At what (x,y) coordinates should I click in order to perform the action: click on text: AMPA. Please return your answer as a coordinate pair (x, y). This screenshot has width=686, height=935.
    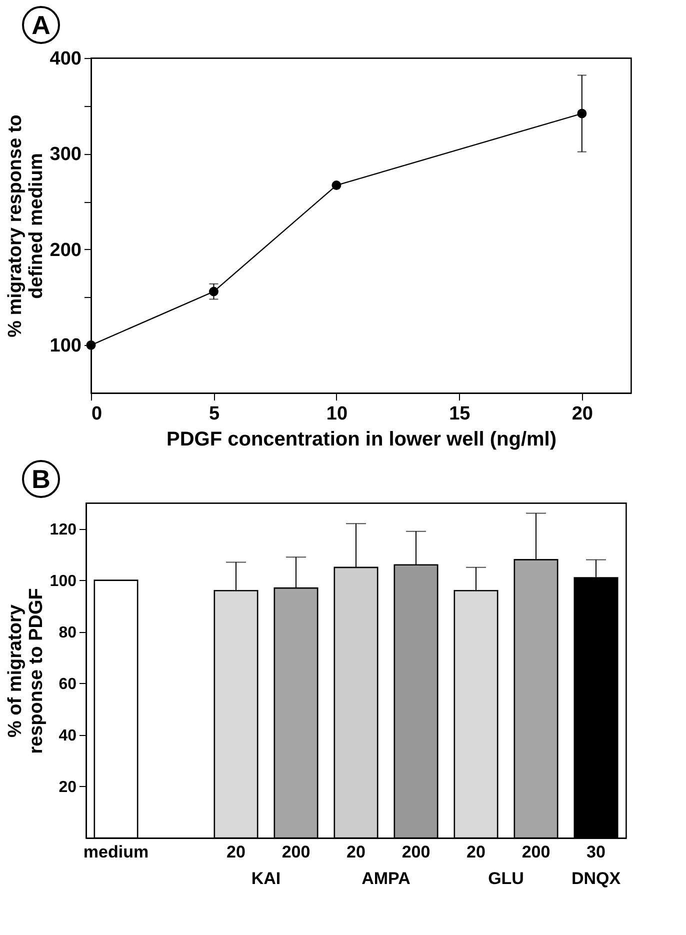
    Looking at the image, I should click on (386, 878).